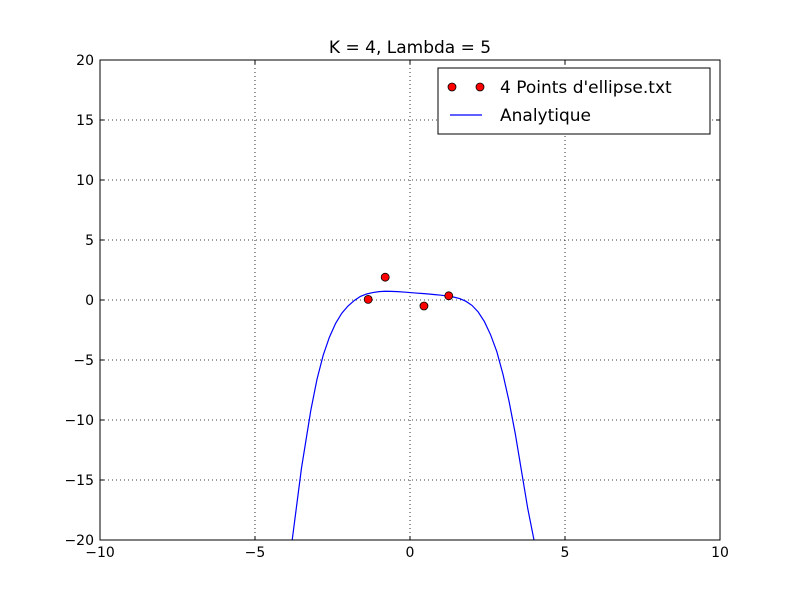 Image resolution: width=800 pixels, height=604 pixels. Describe the element at coordinates (89, 301) in the screenshot. I see `y-tick-label: 0` at that location.